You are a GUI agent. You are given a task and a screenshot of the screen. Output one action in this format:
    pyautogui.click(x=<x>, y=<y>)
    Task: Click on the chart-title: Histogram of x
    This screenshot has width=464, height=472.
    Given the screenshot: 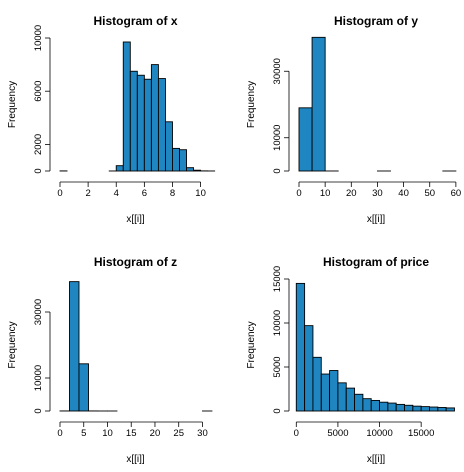 What is the action you would take?
    pyautogui.click(x=135, y=21)
    